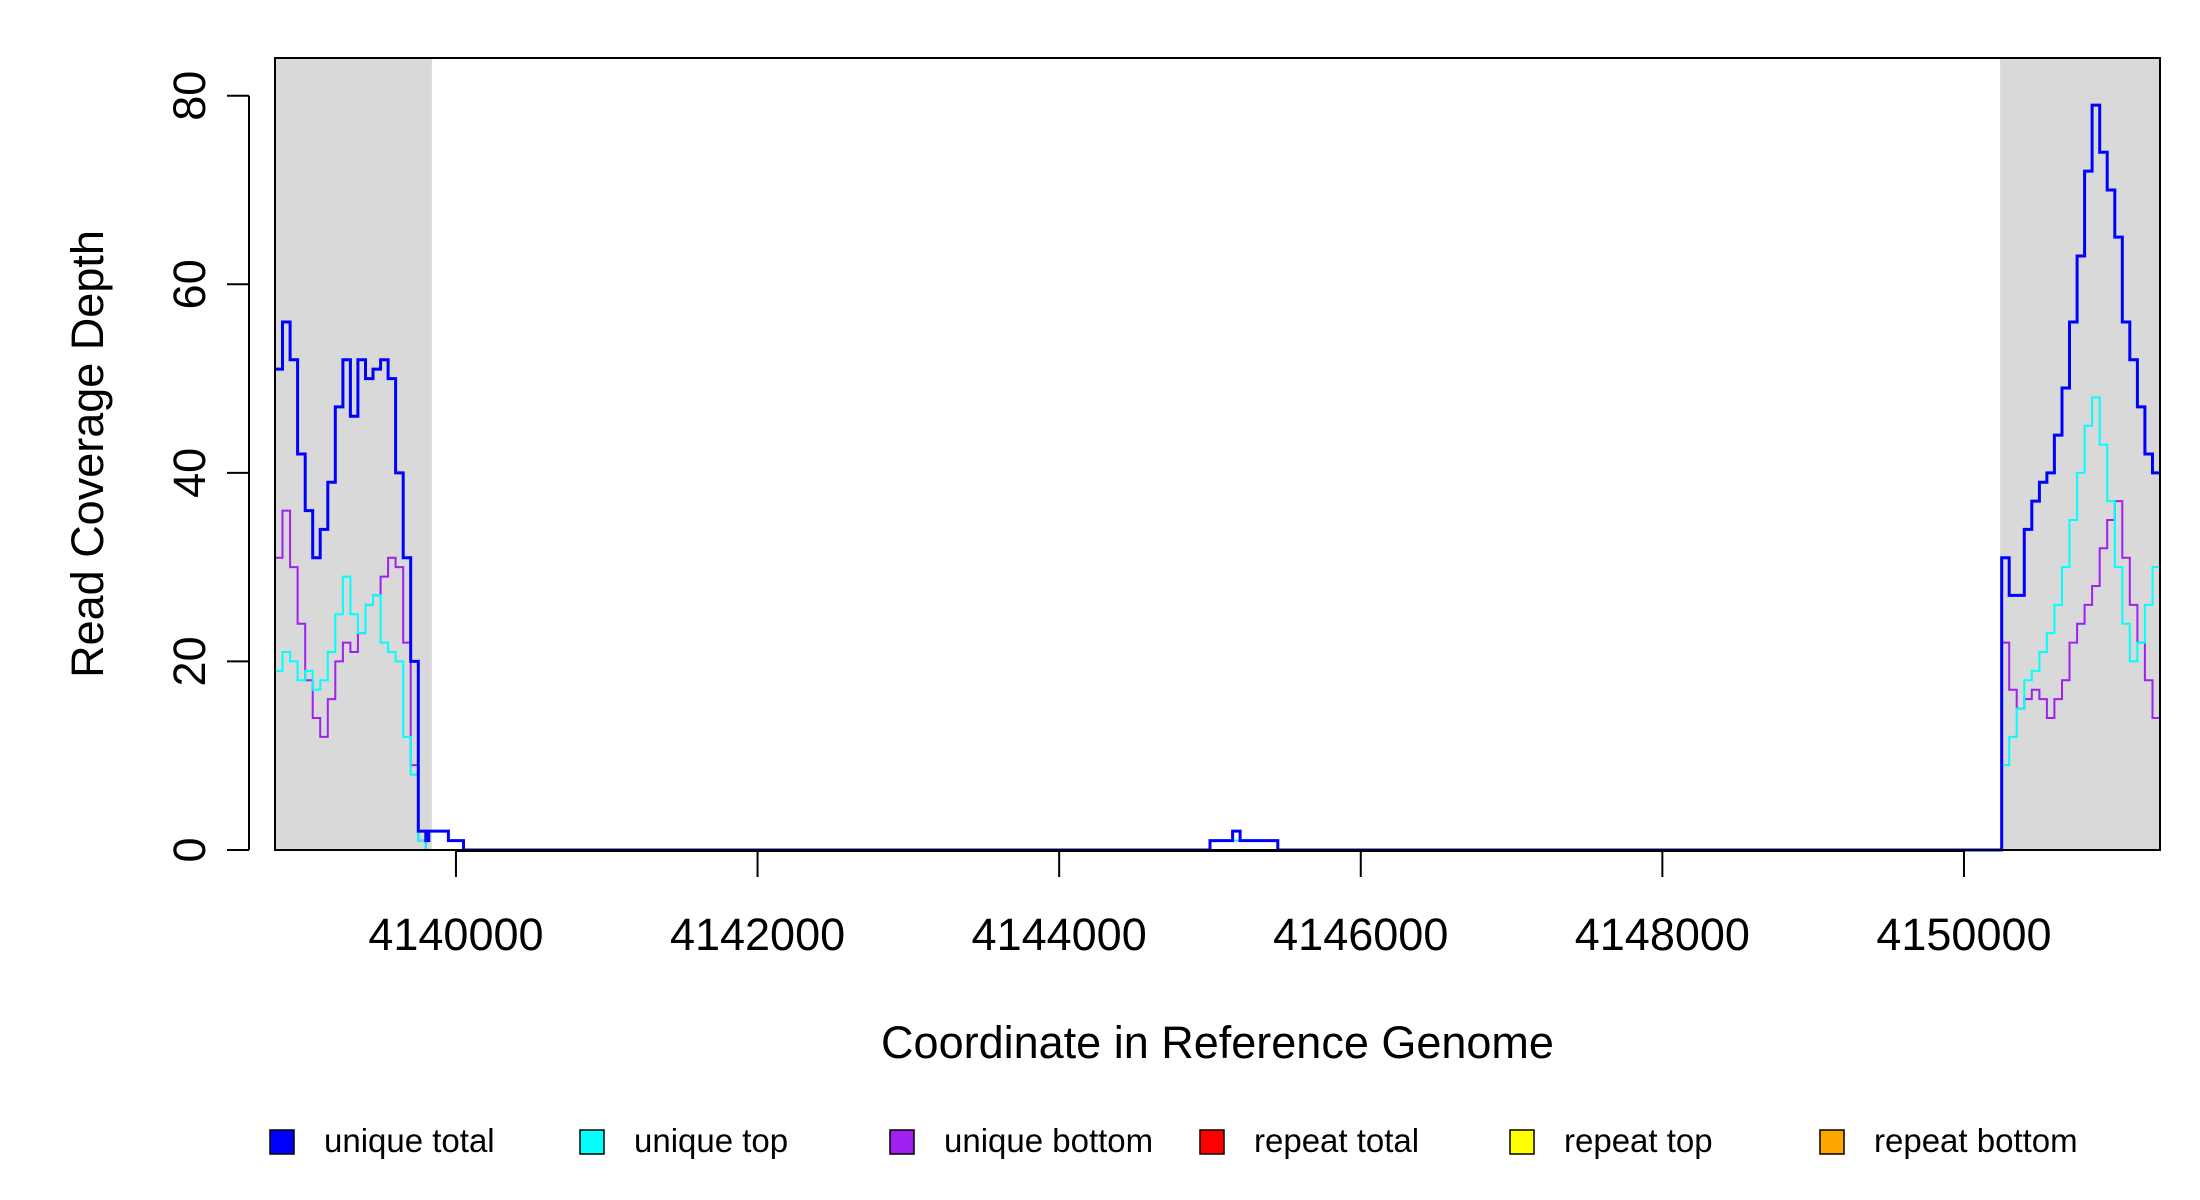 Image resolution: width=2200 pixels, height=1200 pixels. I want to click on y-axis: 0 20 40 60 80, so click(207, 467).